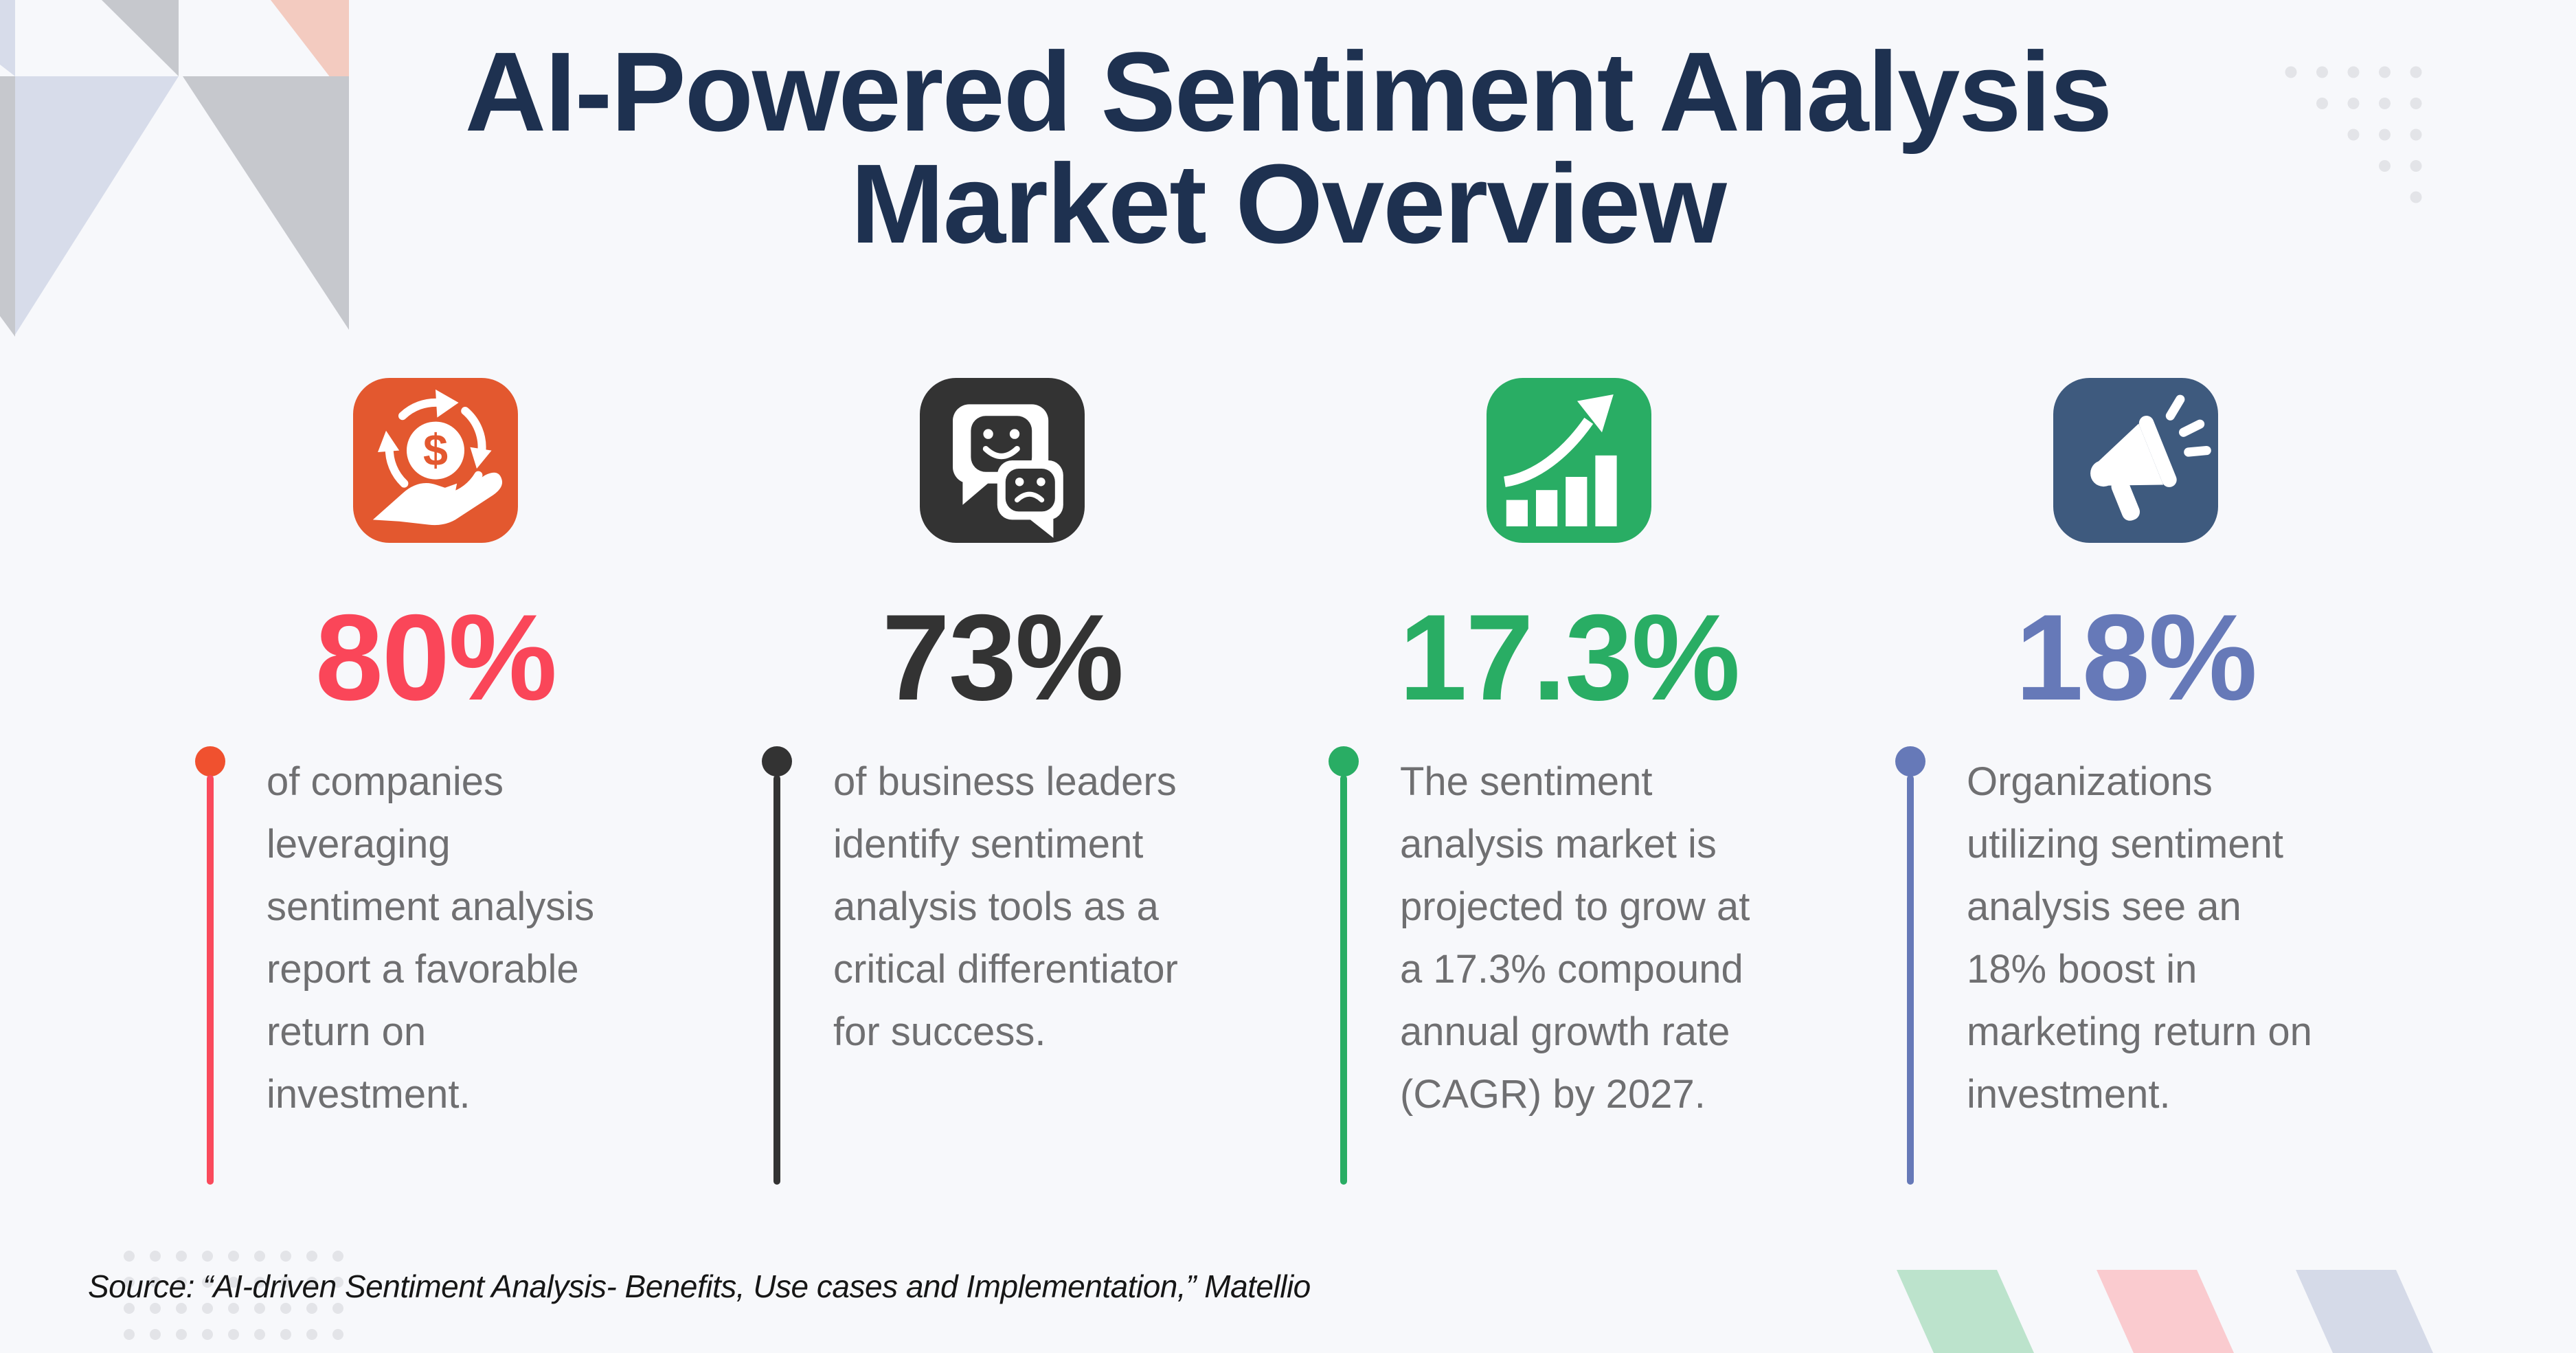 Image resolution: width=2576 pixels, height=1353 pixels. I want to click on stat-value: 80%, so click(436, 657).